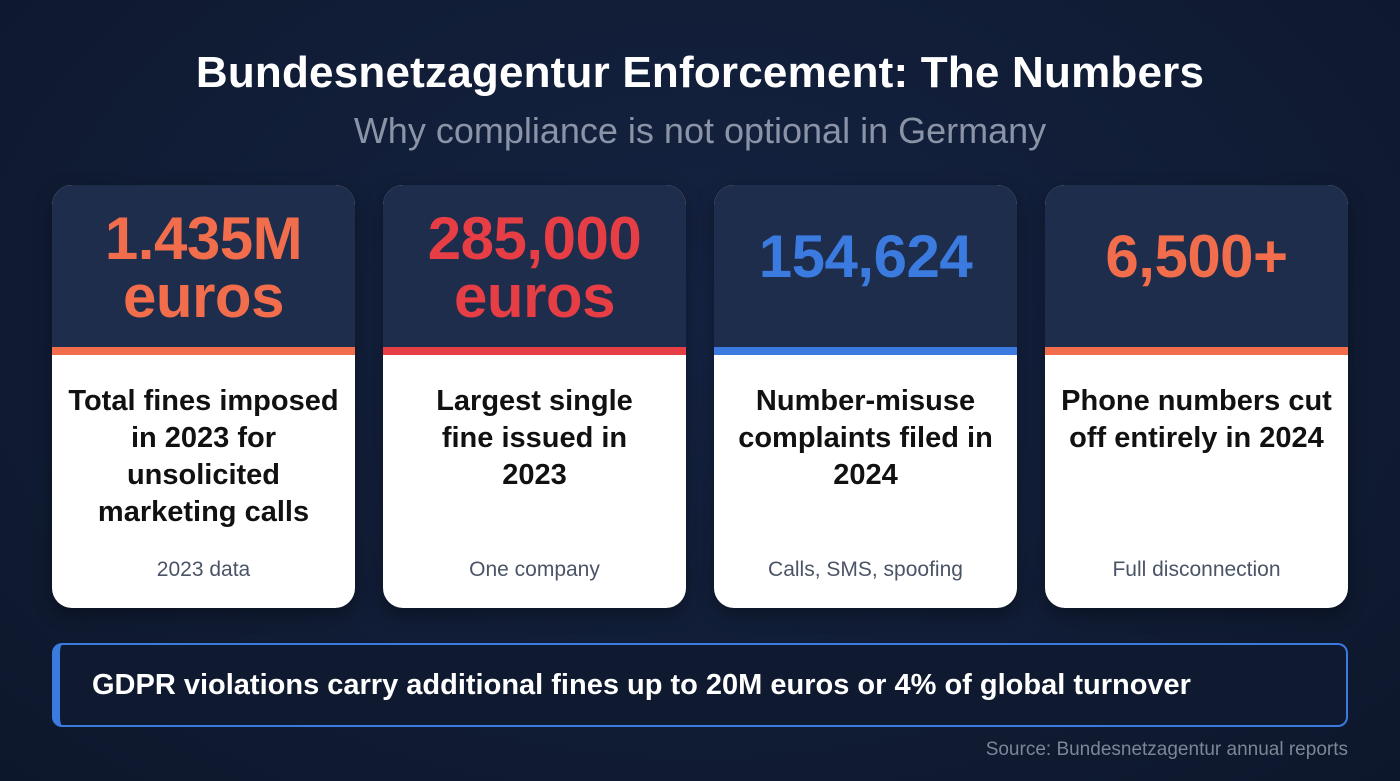  I want to click on stat-note: 2023 data, so click(203, 569).